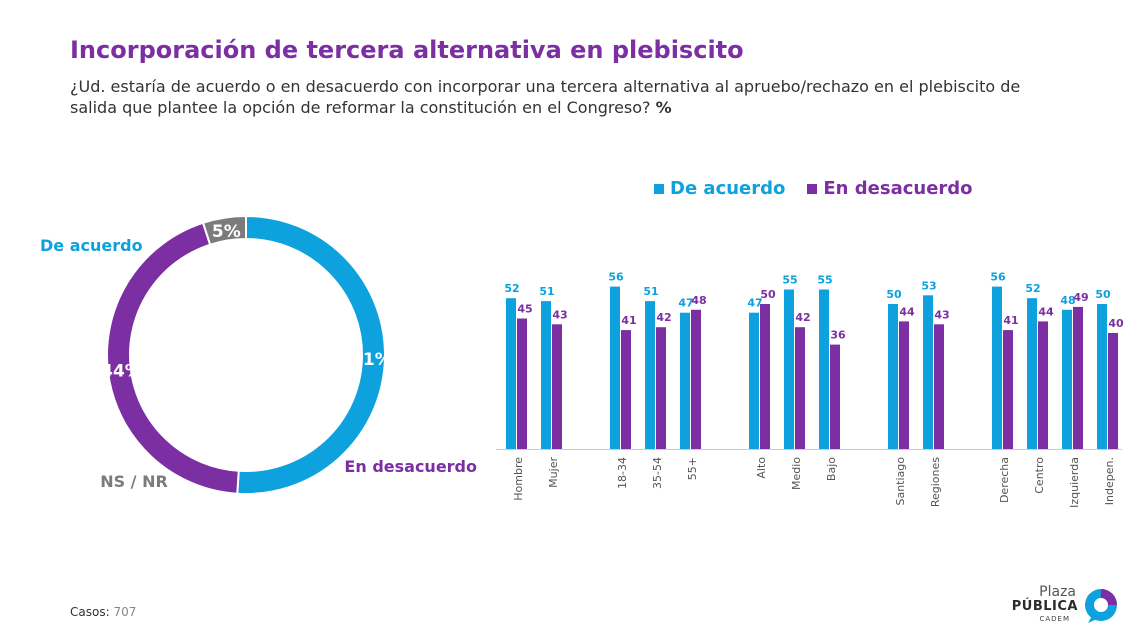 The height and width of the screenshot is (636, 1140). Describe the element at coordinates (657, 473) in the screenshot. I see `x-tick-label: 35-54` at that location.